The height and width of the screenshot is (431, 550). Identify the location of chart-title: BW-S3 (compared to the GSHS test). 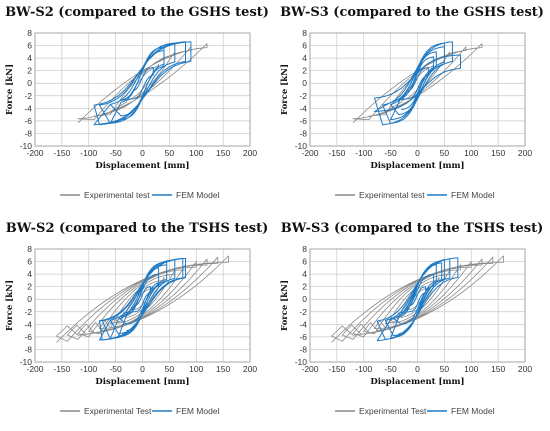
(412, 12).